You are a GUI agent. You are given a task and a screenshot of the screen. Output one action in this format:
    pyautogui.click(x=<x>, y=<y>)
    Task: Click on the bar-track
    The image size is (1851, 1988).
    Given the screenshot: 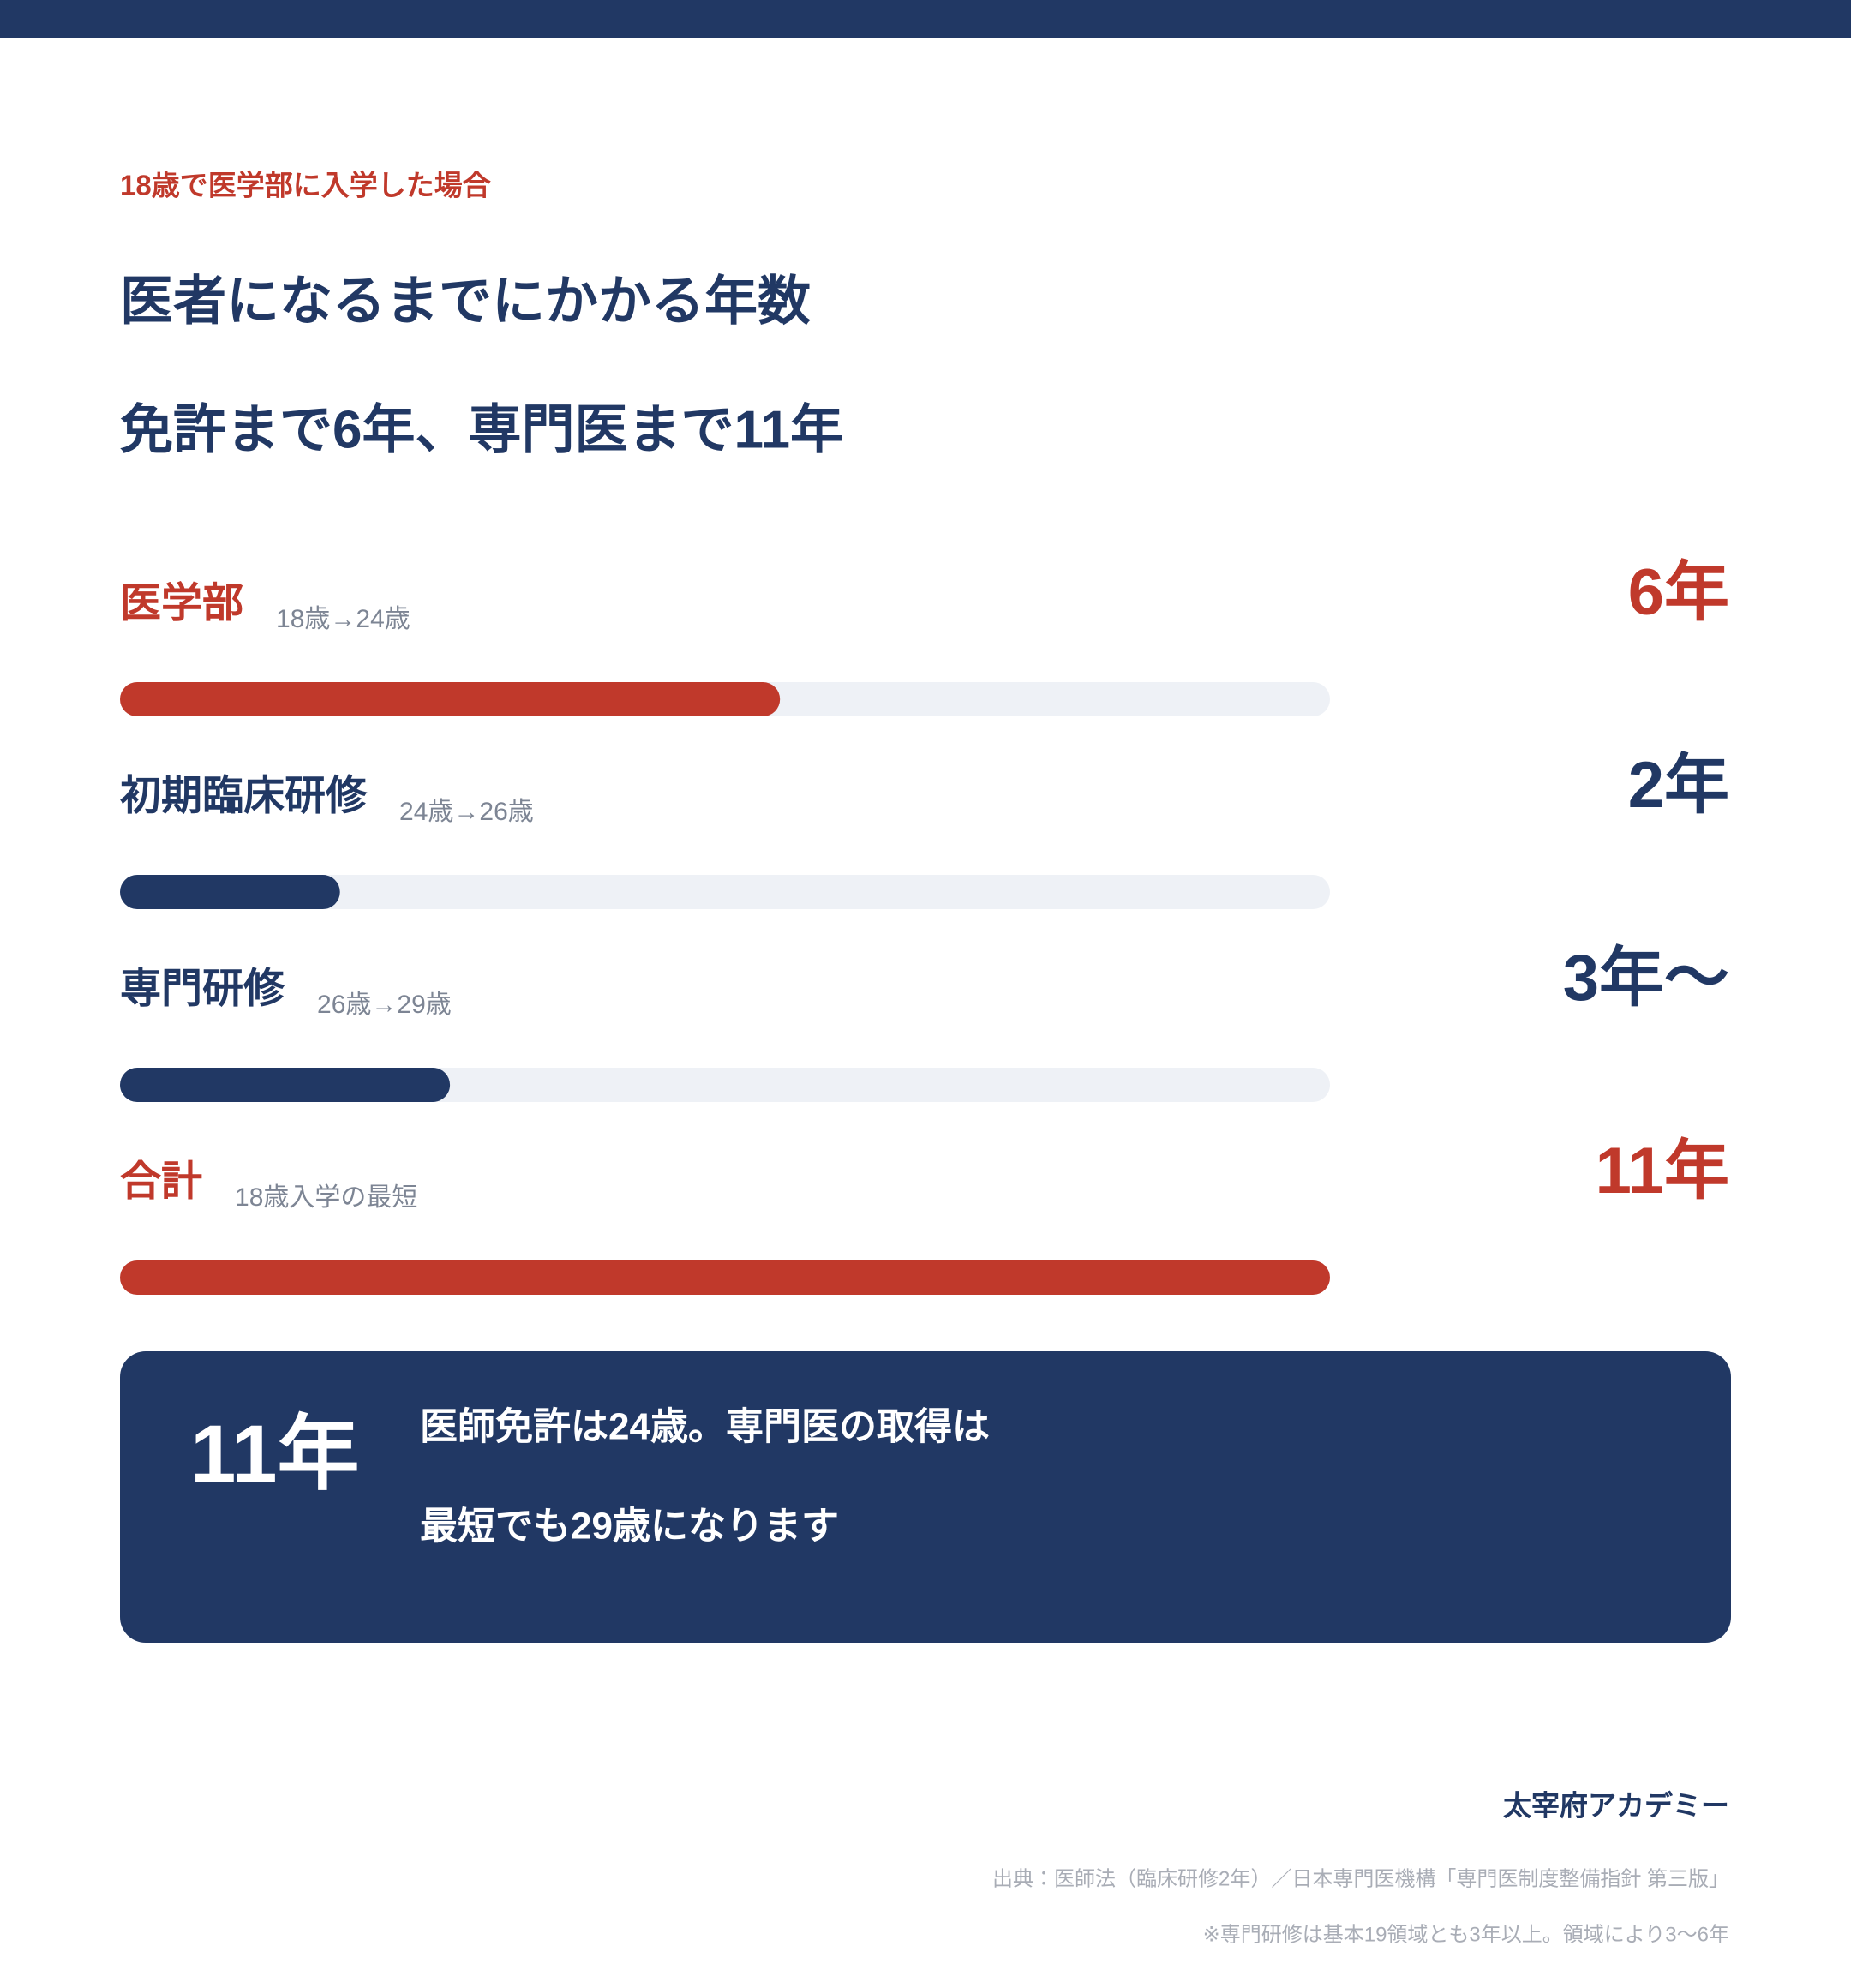 What is the action you would take?
    pyautogui.click(x=725, y=892)
    